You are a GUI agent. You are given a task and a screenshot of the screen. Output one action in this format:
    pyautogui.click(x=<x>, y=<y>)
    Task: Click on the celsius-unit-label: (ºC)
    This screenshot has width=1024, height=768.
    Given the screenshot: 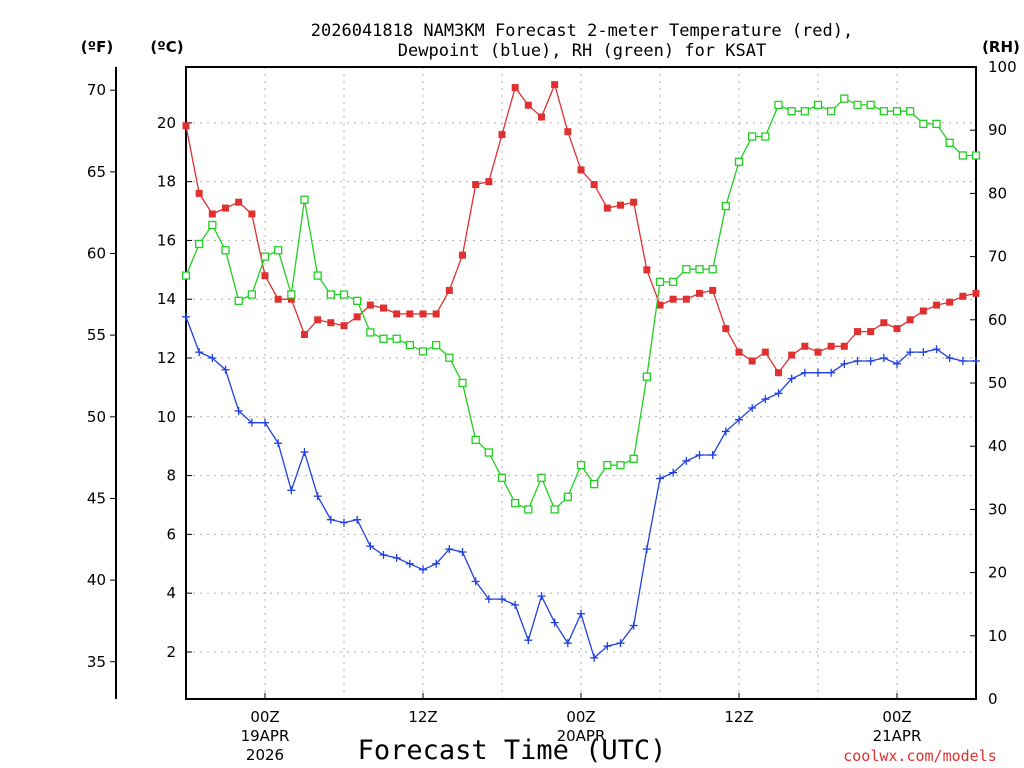 What is the action you would take?
    pyautogui.click(x=166, y=47)
    